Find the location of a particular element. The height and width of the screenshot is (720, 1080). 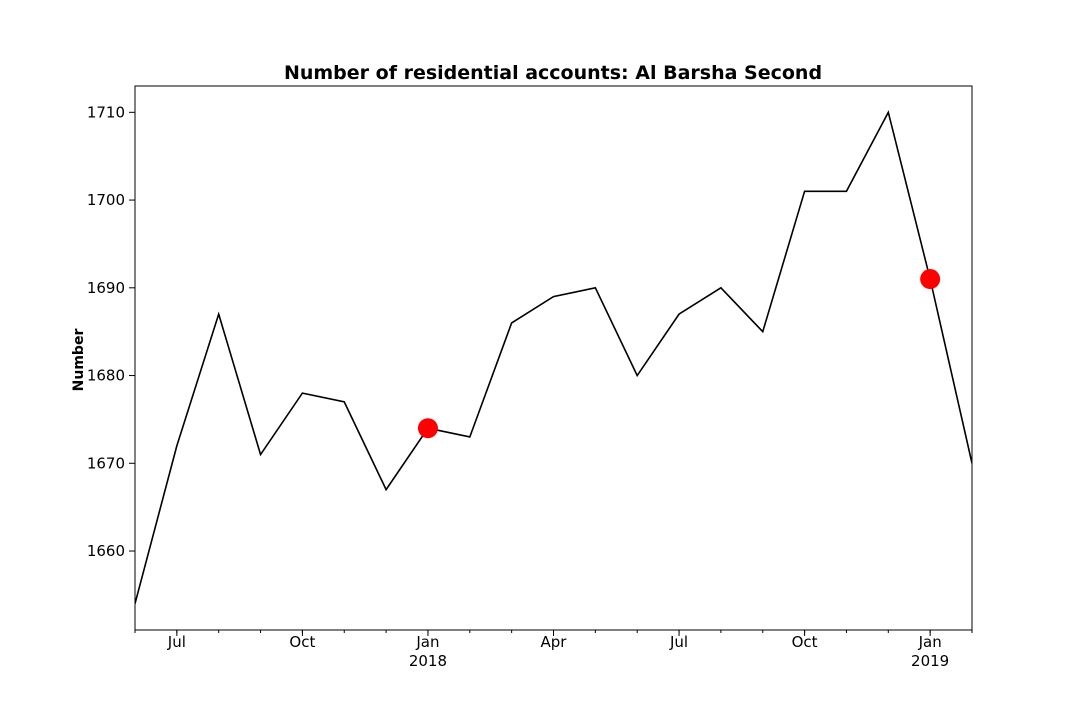

y-axis-ticks: 1660 1670 1680 1690 1700 1710 is located at coordinates (111, 331).